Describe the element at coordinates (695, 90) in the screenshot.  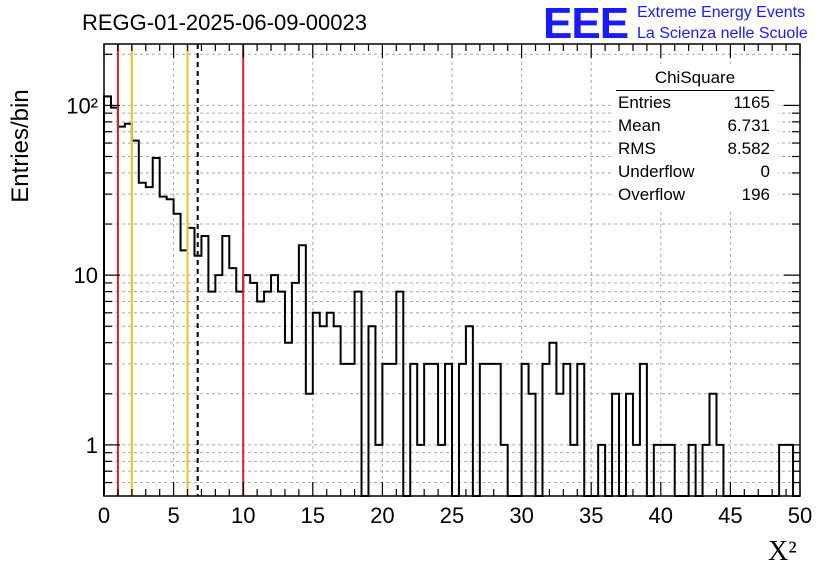
I see `stats-divider` at that location.